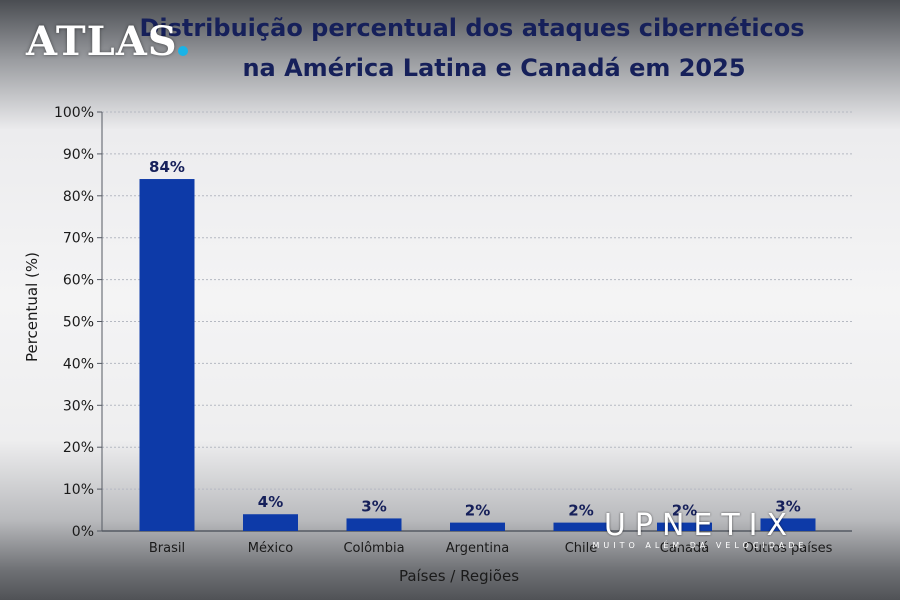 Image resolution: width=900 pixels, height=600 pixels. What do you see at coordinates (183, 51) in the screenshot?
I see `atlas-logo-dot-icon` at bounding box center [183, 51].